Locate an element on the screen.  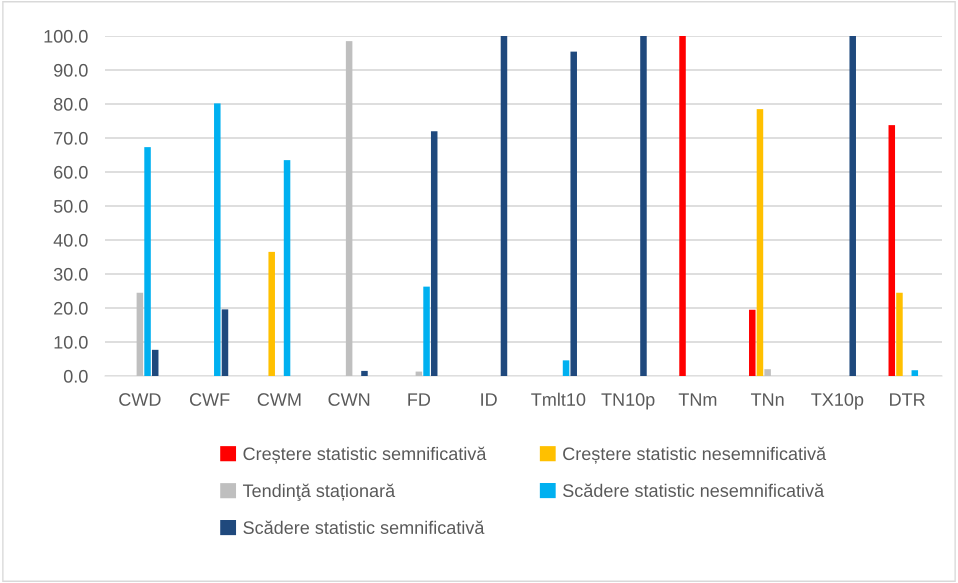
y-tick-label: 90.0 is located at coordinates (71, 70).